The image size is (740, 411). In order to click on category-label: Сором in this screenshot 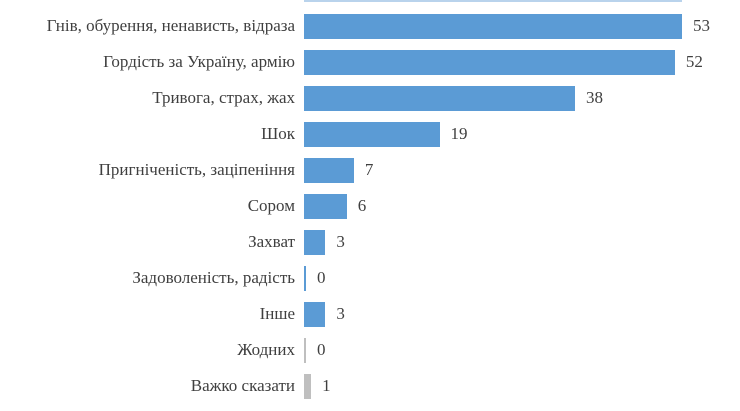, I will do `click(271, 206)`.